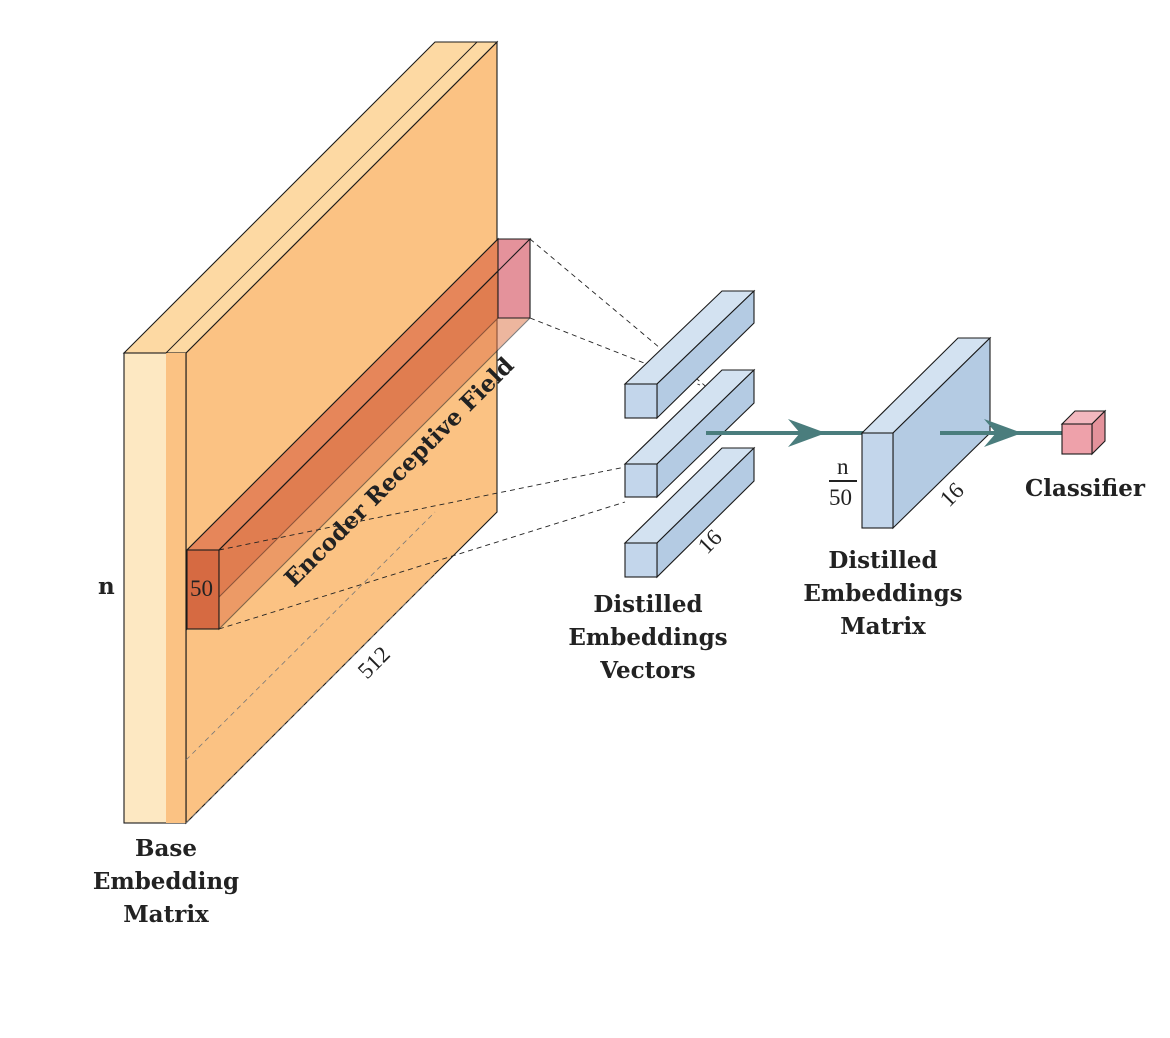  I want to click on base-matrix-front-slice, so click(176, 588).